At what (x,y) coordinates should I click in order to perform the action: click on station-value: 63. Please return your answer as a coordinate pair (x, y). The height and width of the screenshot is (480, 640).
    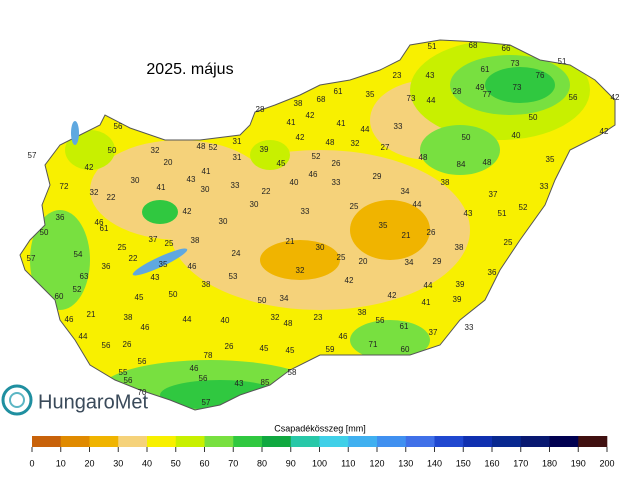
    Looking at the image, I should click on (84, 276).